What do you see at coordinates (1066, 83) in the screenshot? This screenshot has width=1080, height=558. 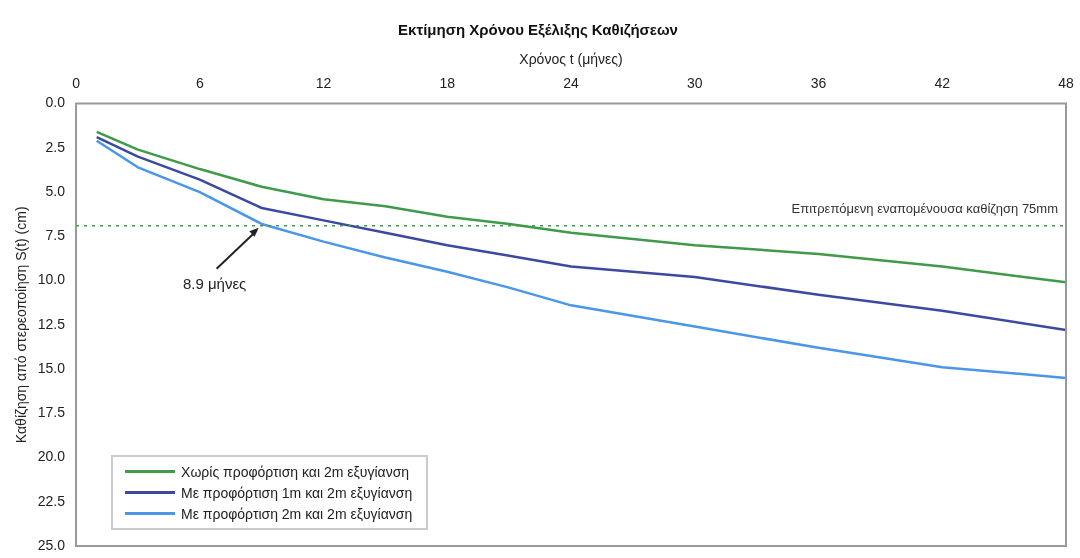 I see `x-tick-label: 48` at bounding box center [1066, 83].